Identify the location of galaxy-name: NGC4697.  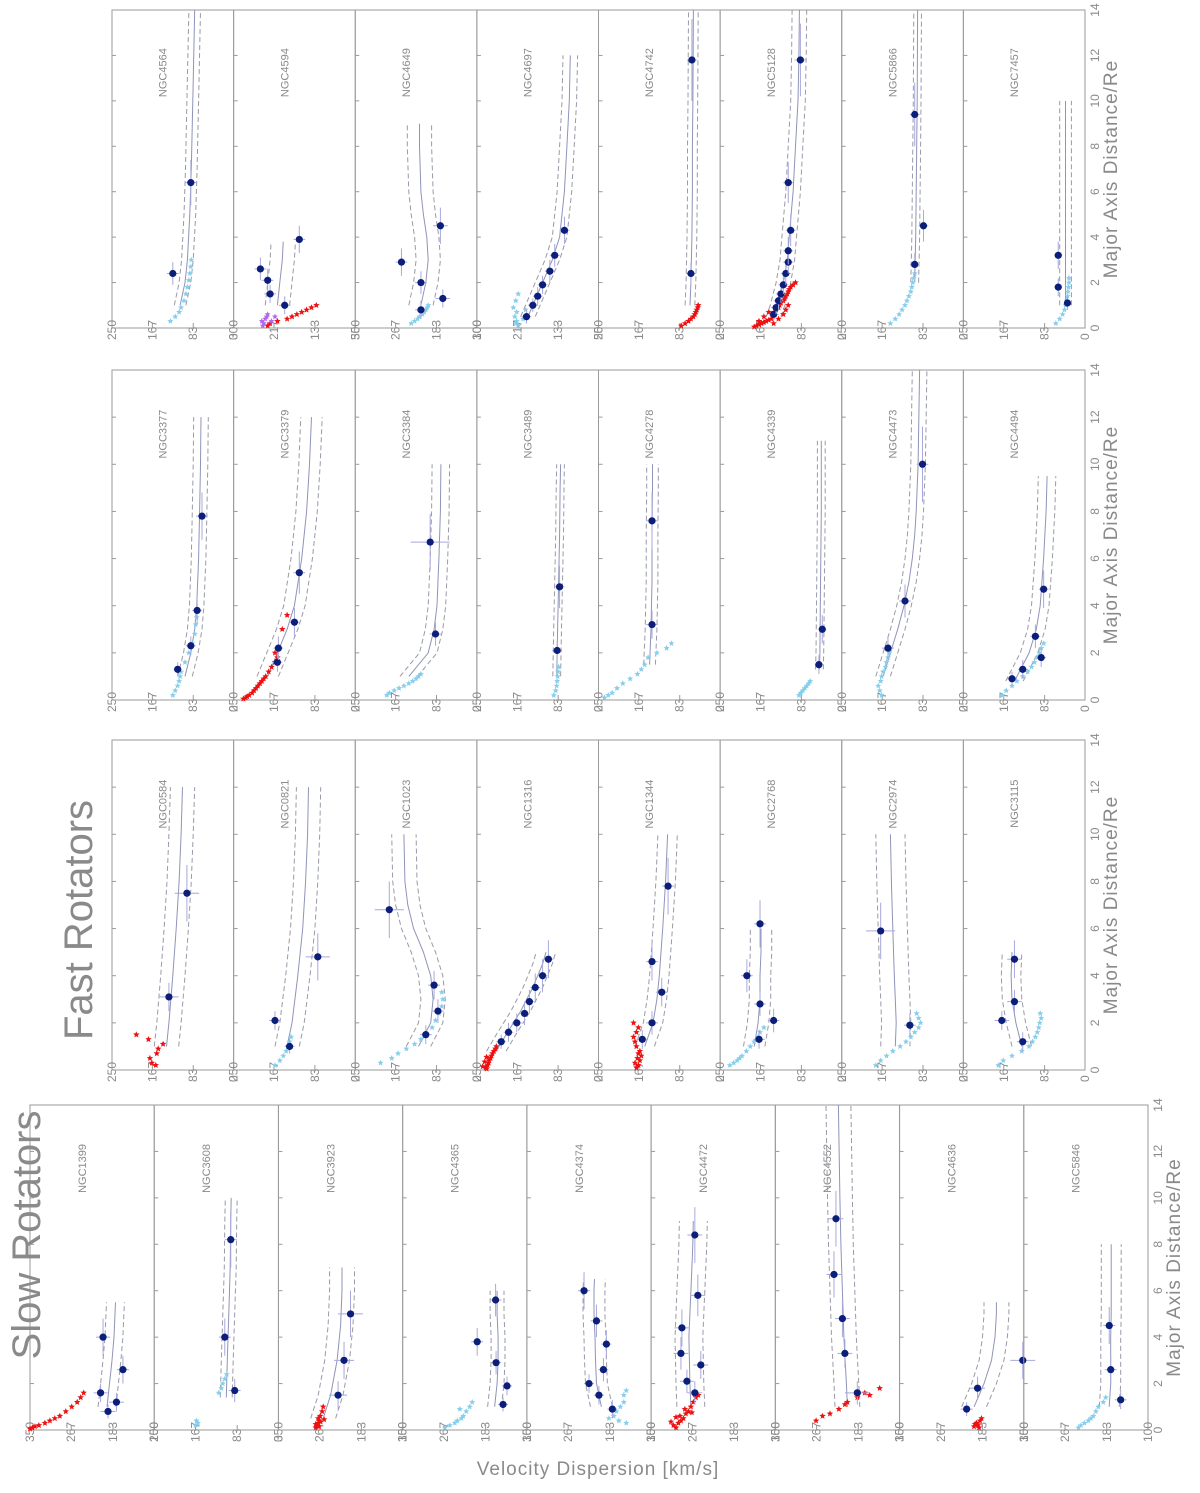
(529, 72).